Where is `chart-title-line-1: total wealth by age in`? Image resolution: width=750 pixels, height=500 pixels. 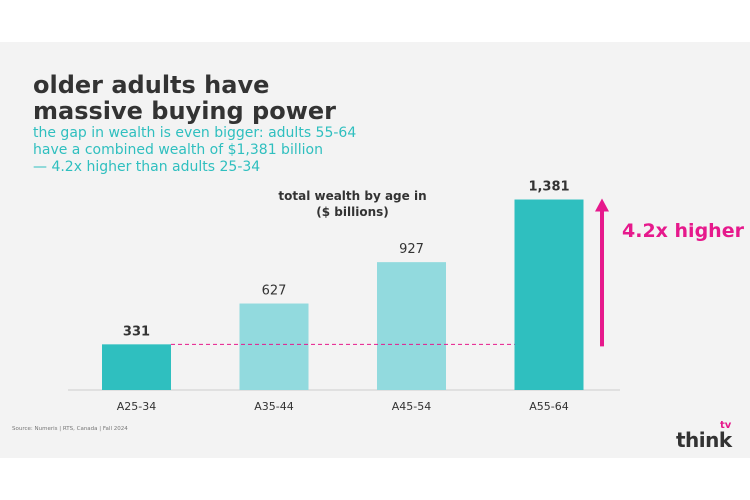 chart-title-line-1: total wealth by age in is located at coordinates (352, 196).